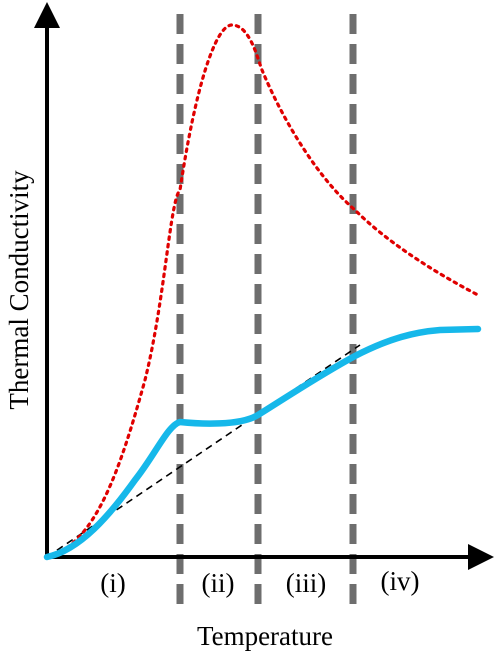 The image size is (498, 656). I want to click on y-axis-arrow-icon, so click(47, 15).